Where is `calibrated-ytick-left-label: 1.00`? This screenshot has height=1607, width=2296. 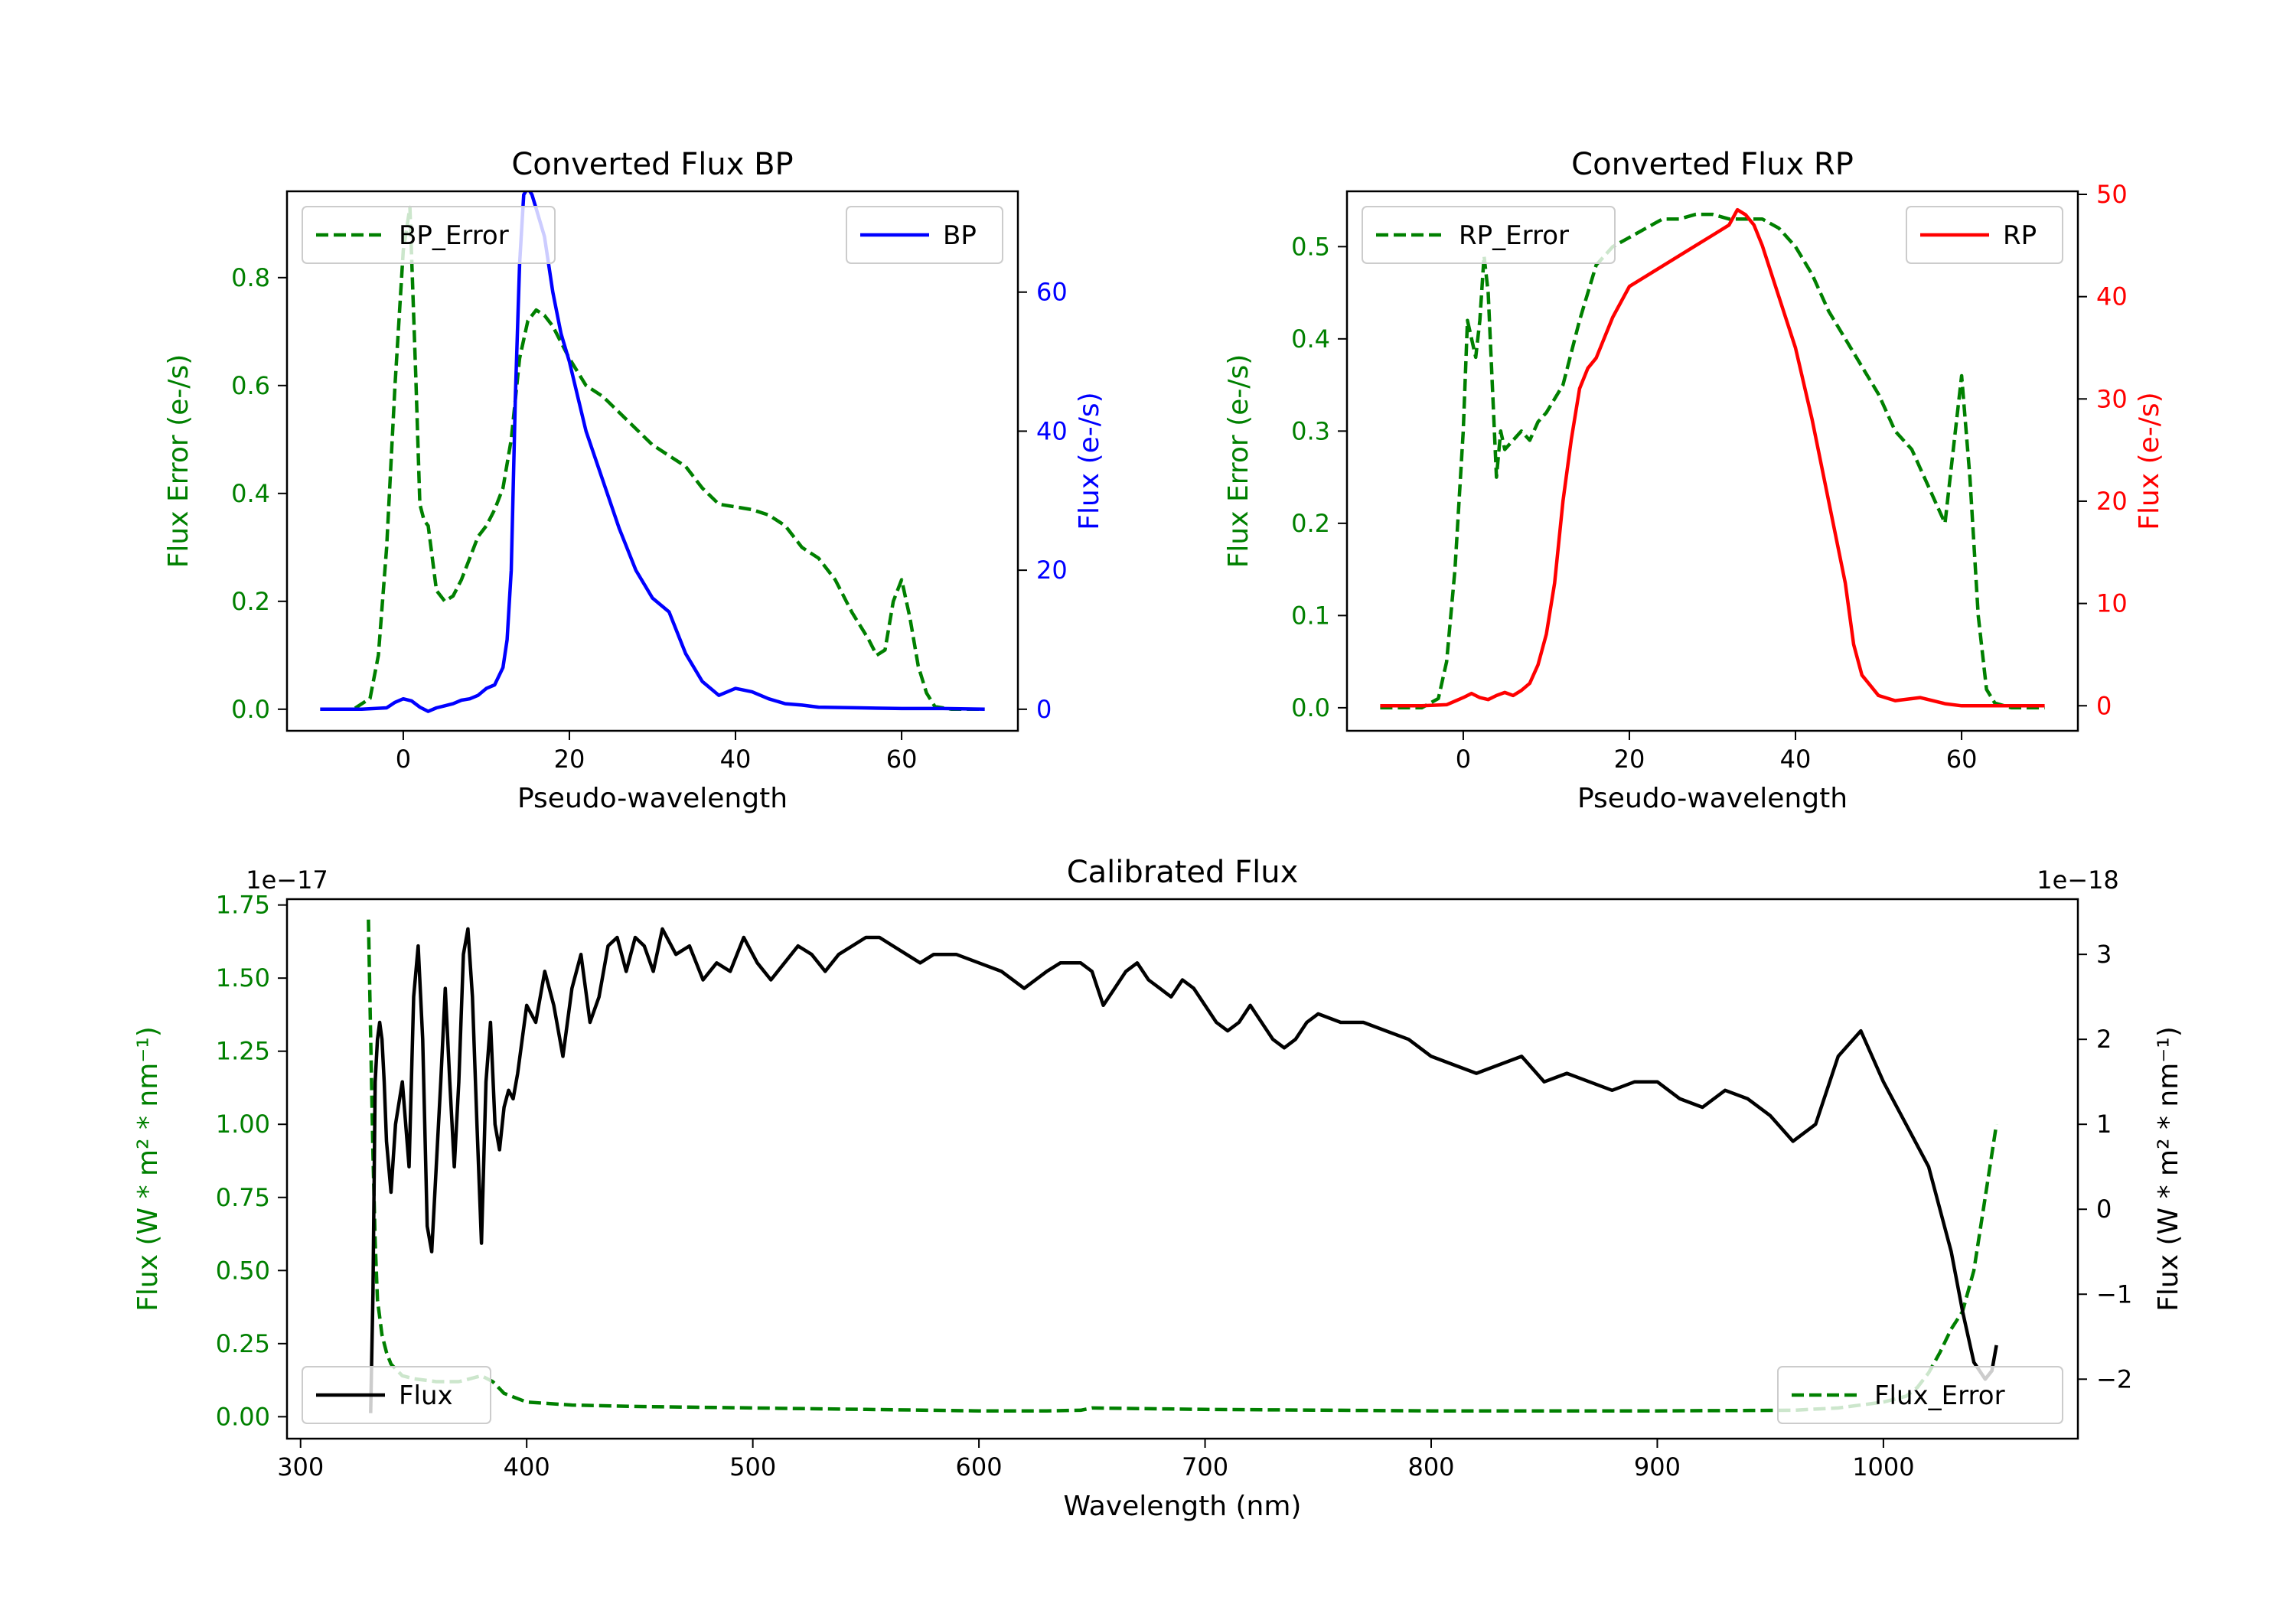 calibrated-ytick-left-label: 1.00 is located at coordinates (243, 1124).